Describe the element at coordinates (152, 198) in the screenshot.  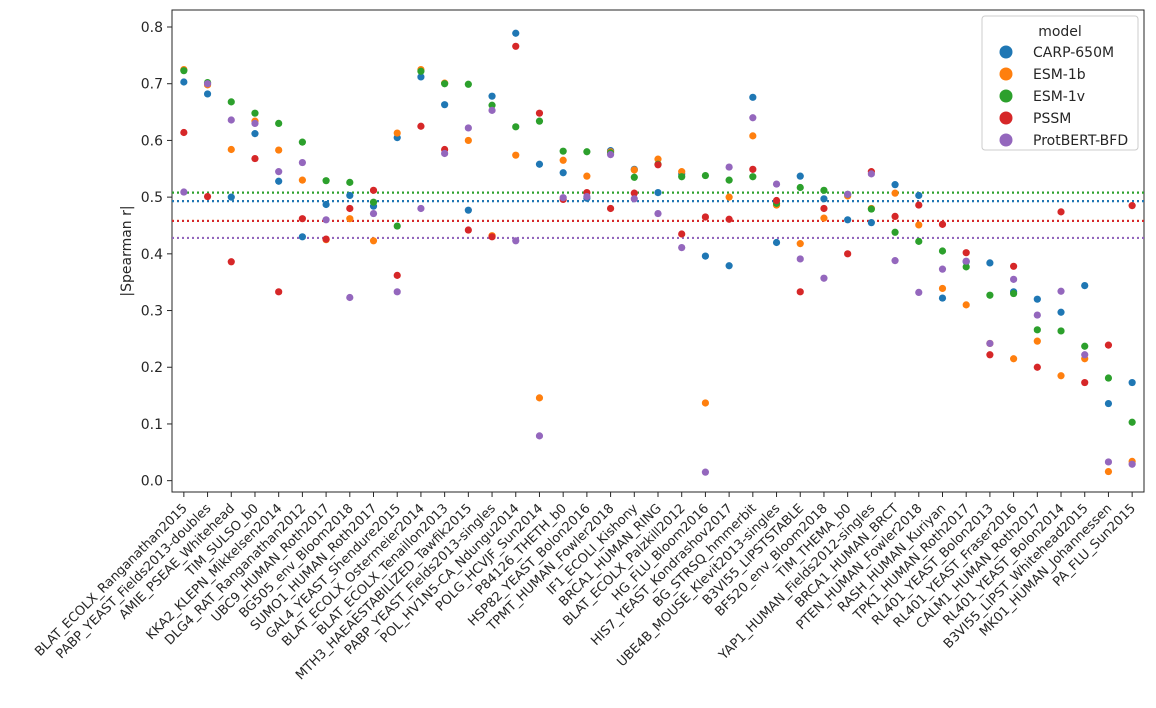
I see `y-tick-label: 0.5` at that location.